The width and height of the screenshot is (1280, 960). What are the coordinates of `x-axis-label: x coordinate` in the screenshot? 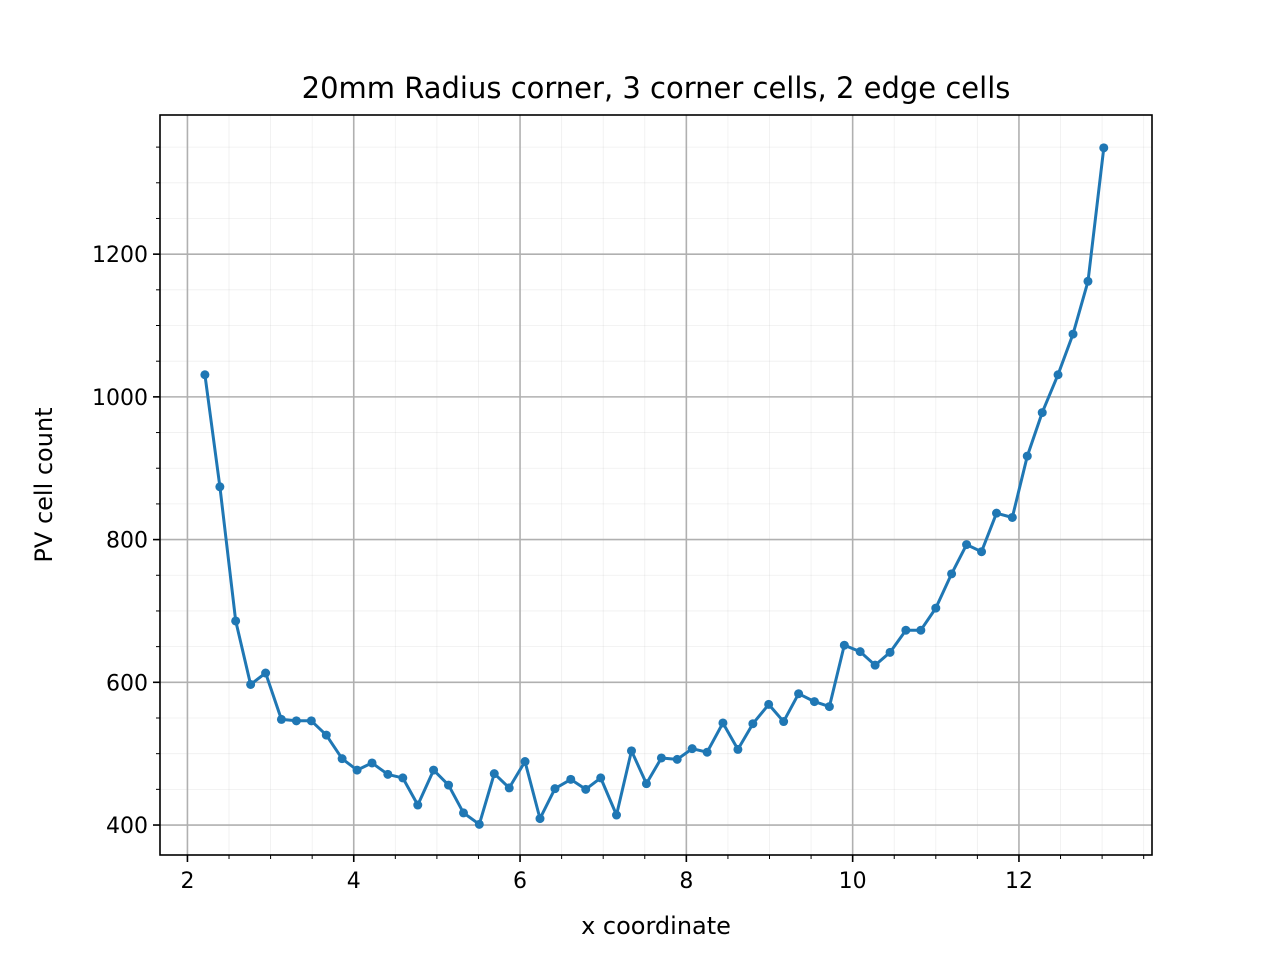 It's located at (656, 926).